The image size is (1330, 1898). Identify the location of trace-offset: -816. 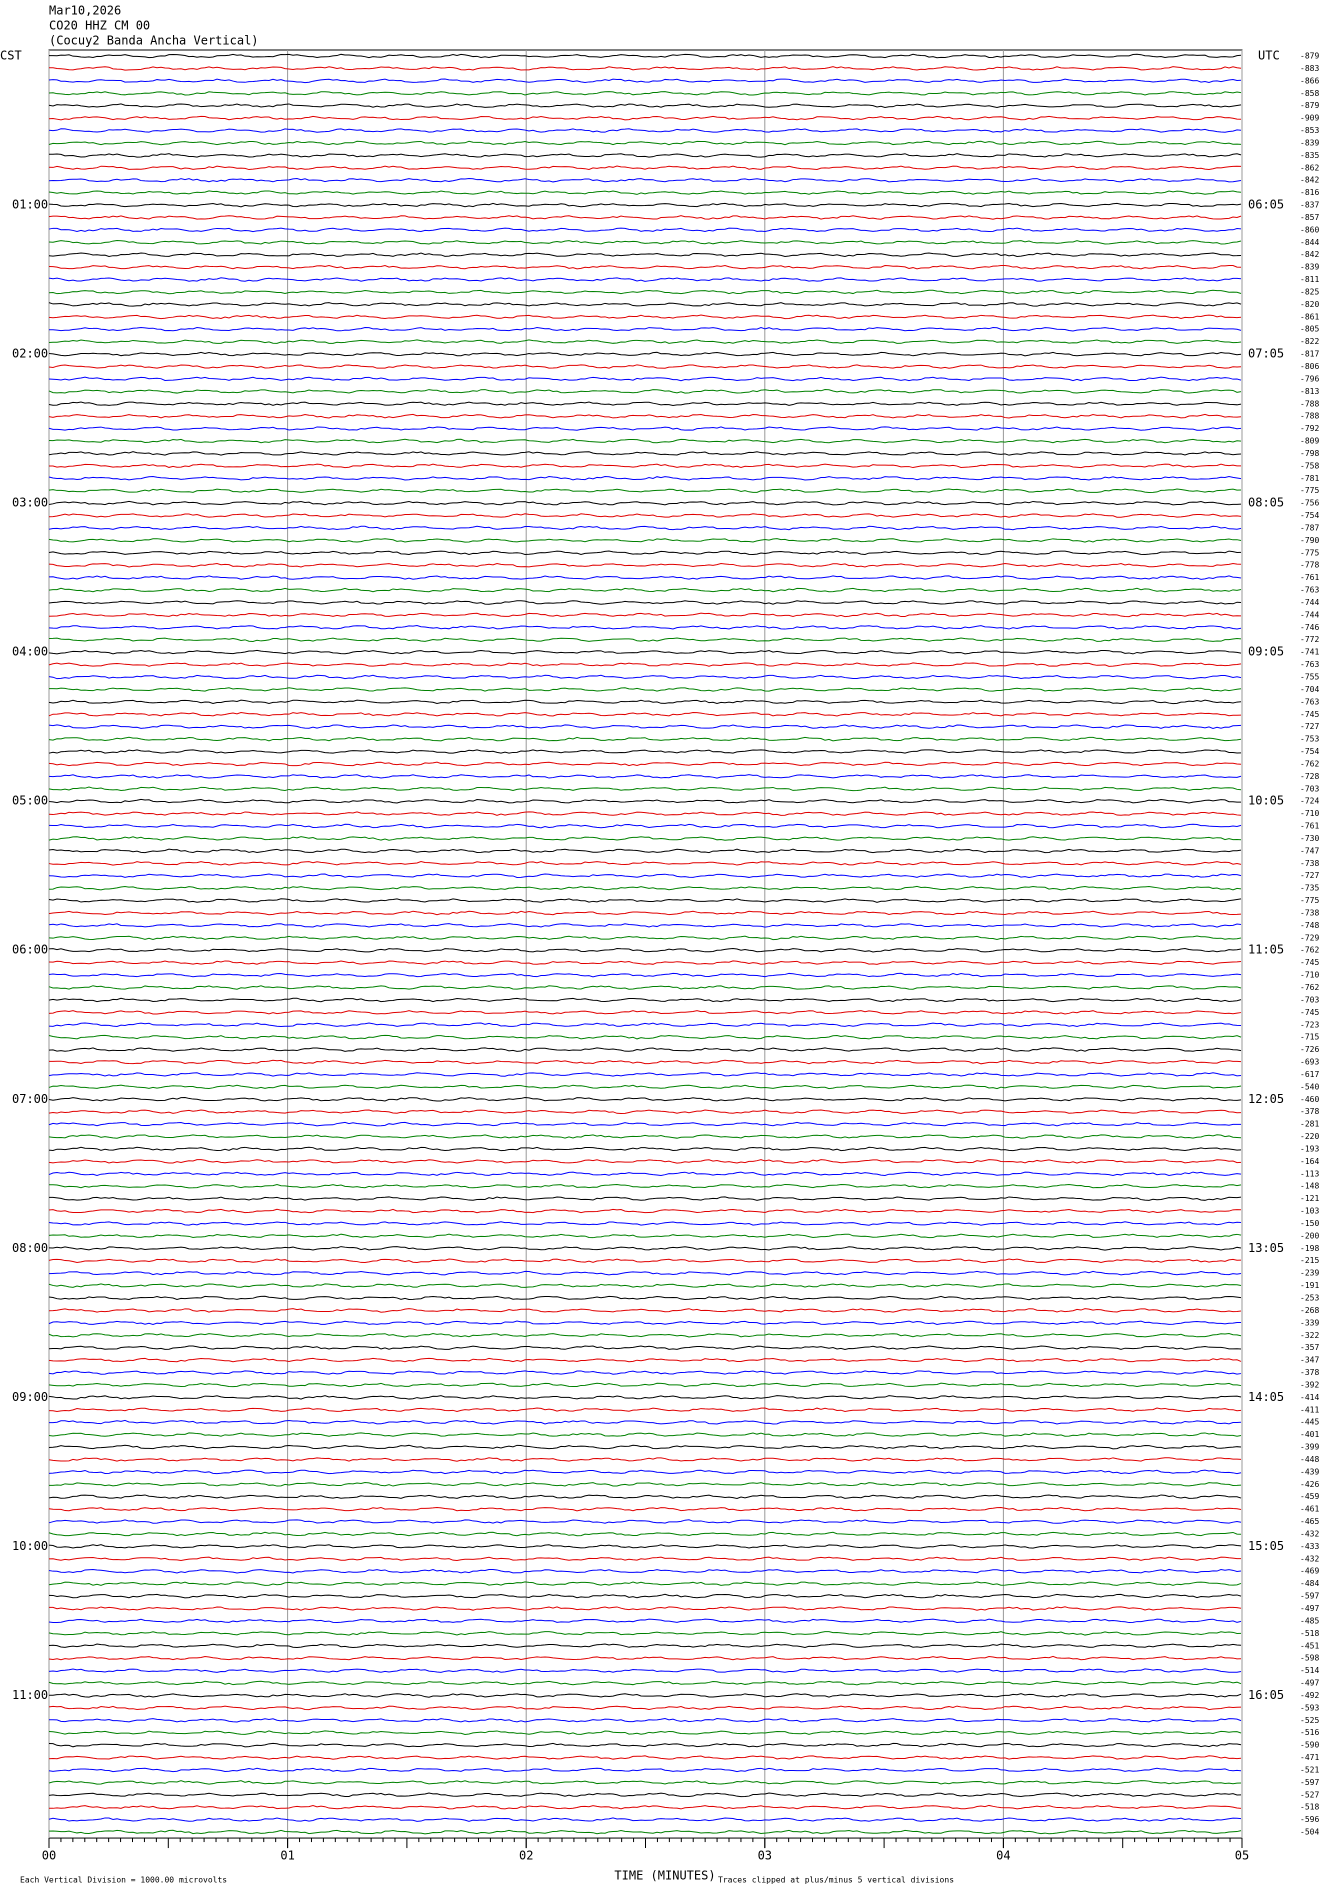
(1309, 192).